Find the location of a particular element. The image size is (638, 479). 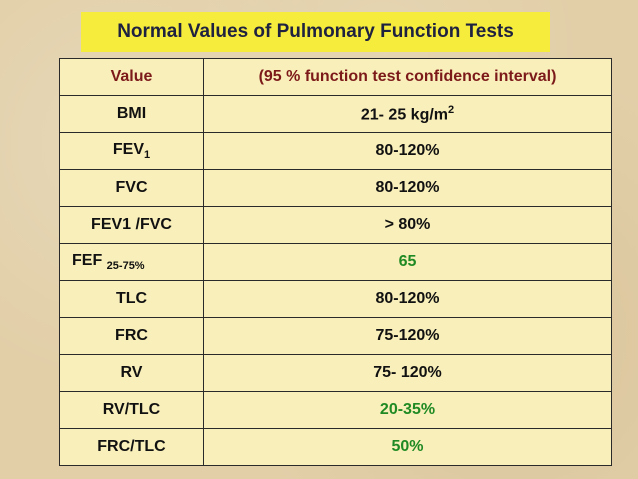

row-value-fvc: 80-120% is located at coordinates (408, 188).